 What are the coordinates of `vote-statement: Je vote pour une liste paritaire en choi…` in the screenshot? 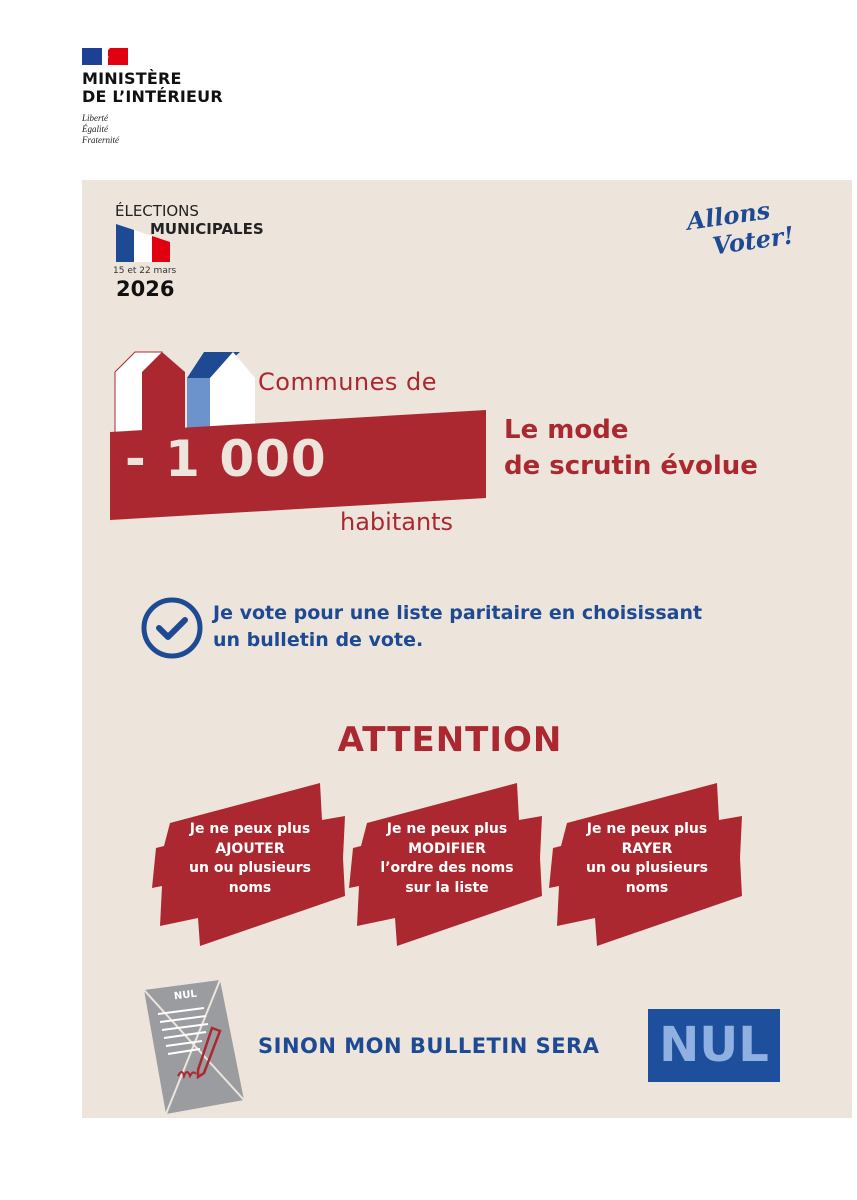 It's located at (457, 627).